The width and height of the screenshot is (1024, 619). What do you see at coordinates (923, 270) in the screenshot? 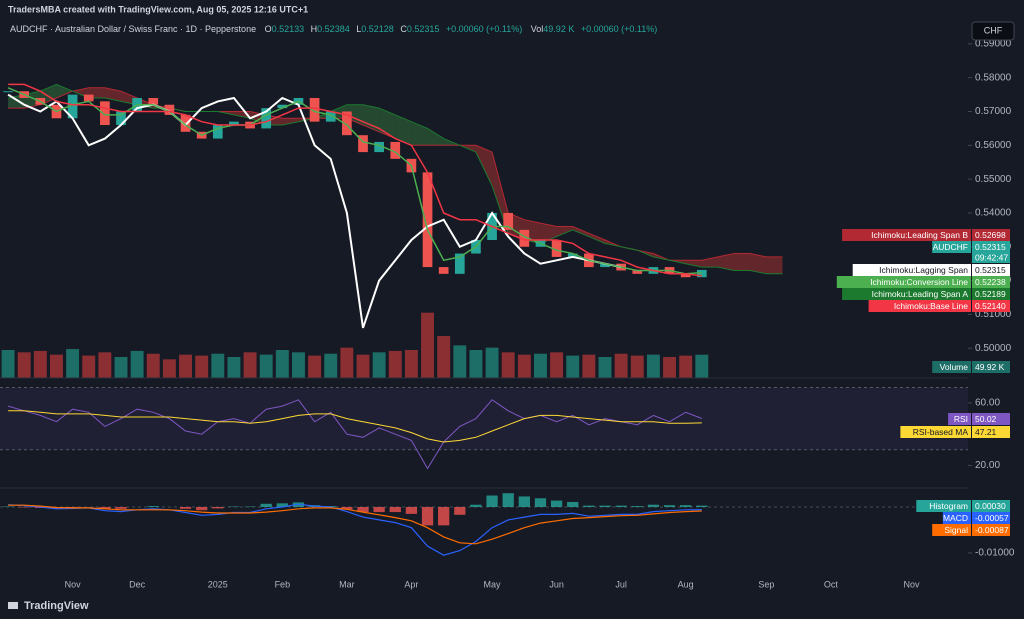
I see `badge-name: Ichimoku:Lagging Span` at bounding box center [923, 270].